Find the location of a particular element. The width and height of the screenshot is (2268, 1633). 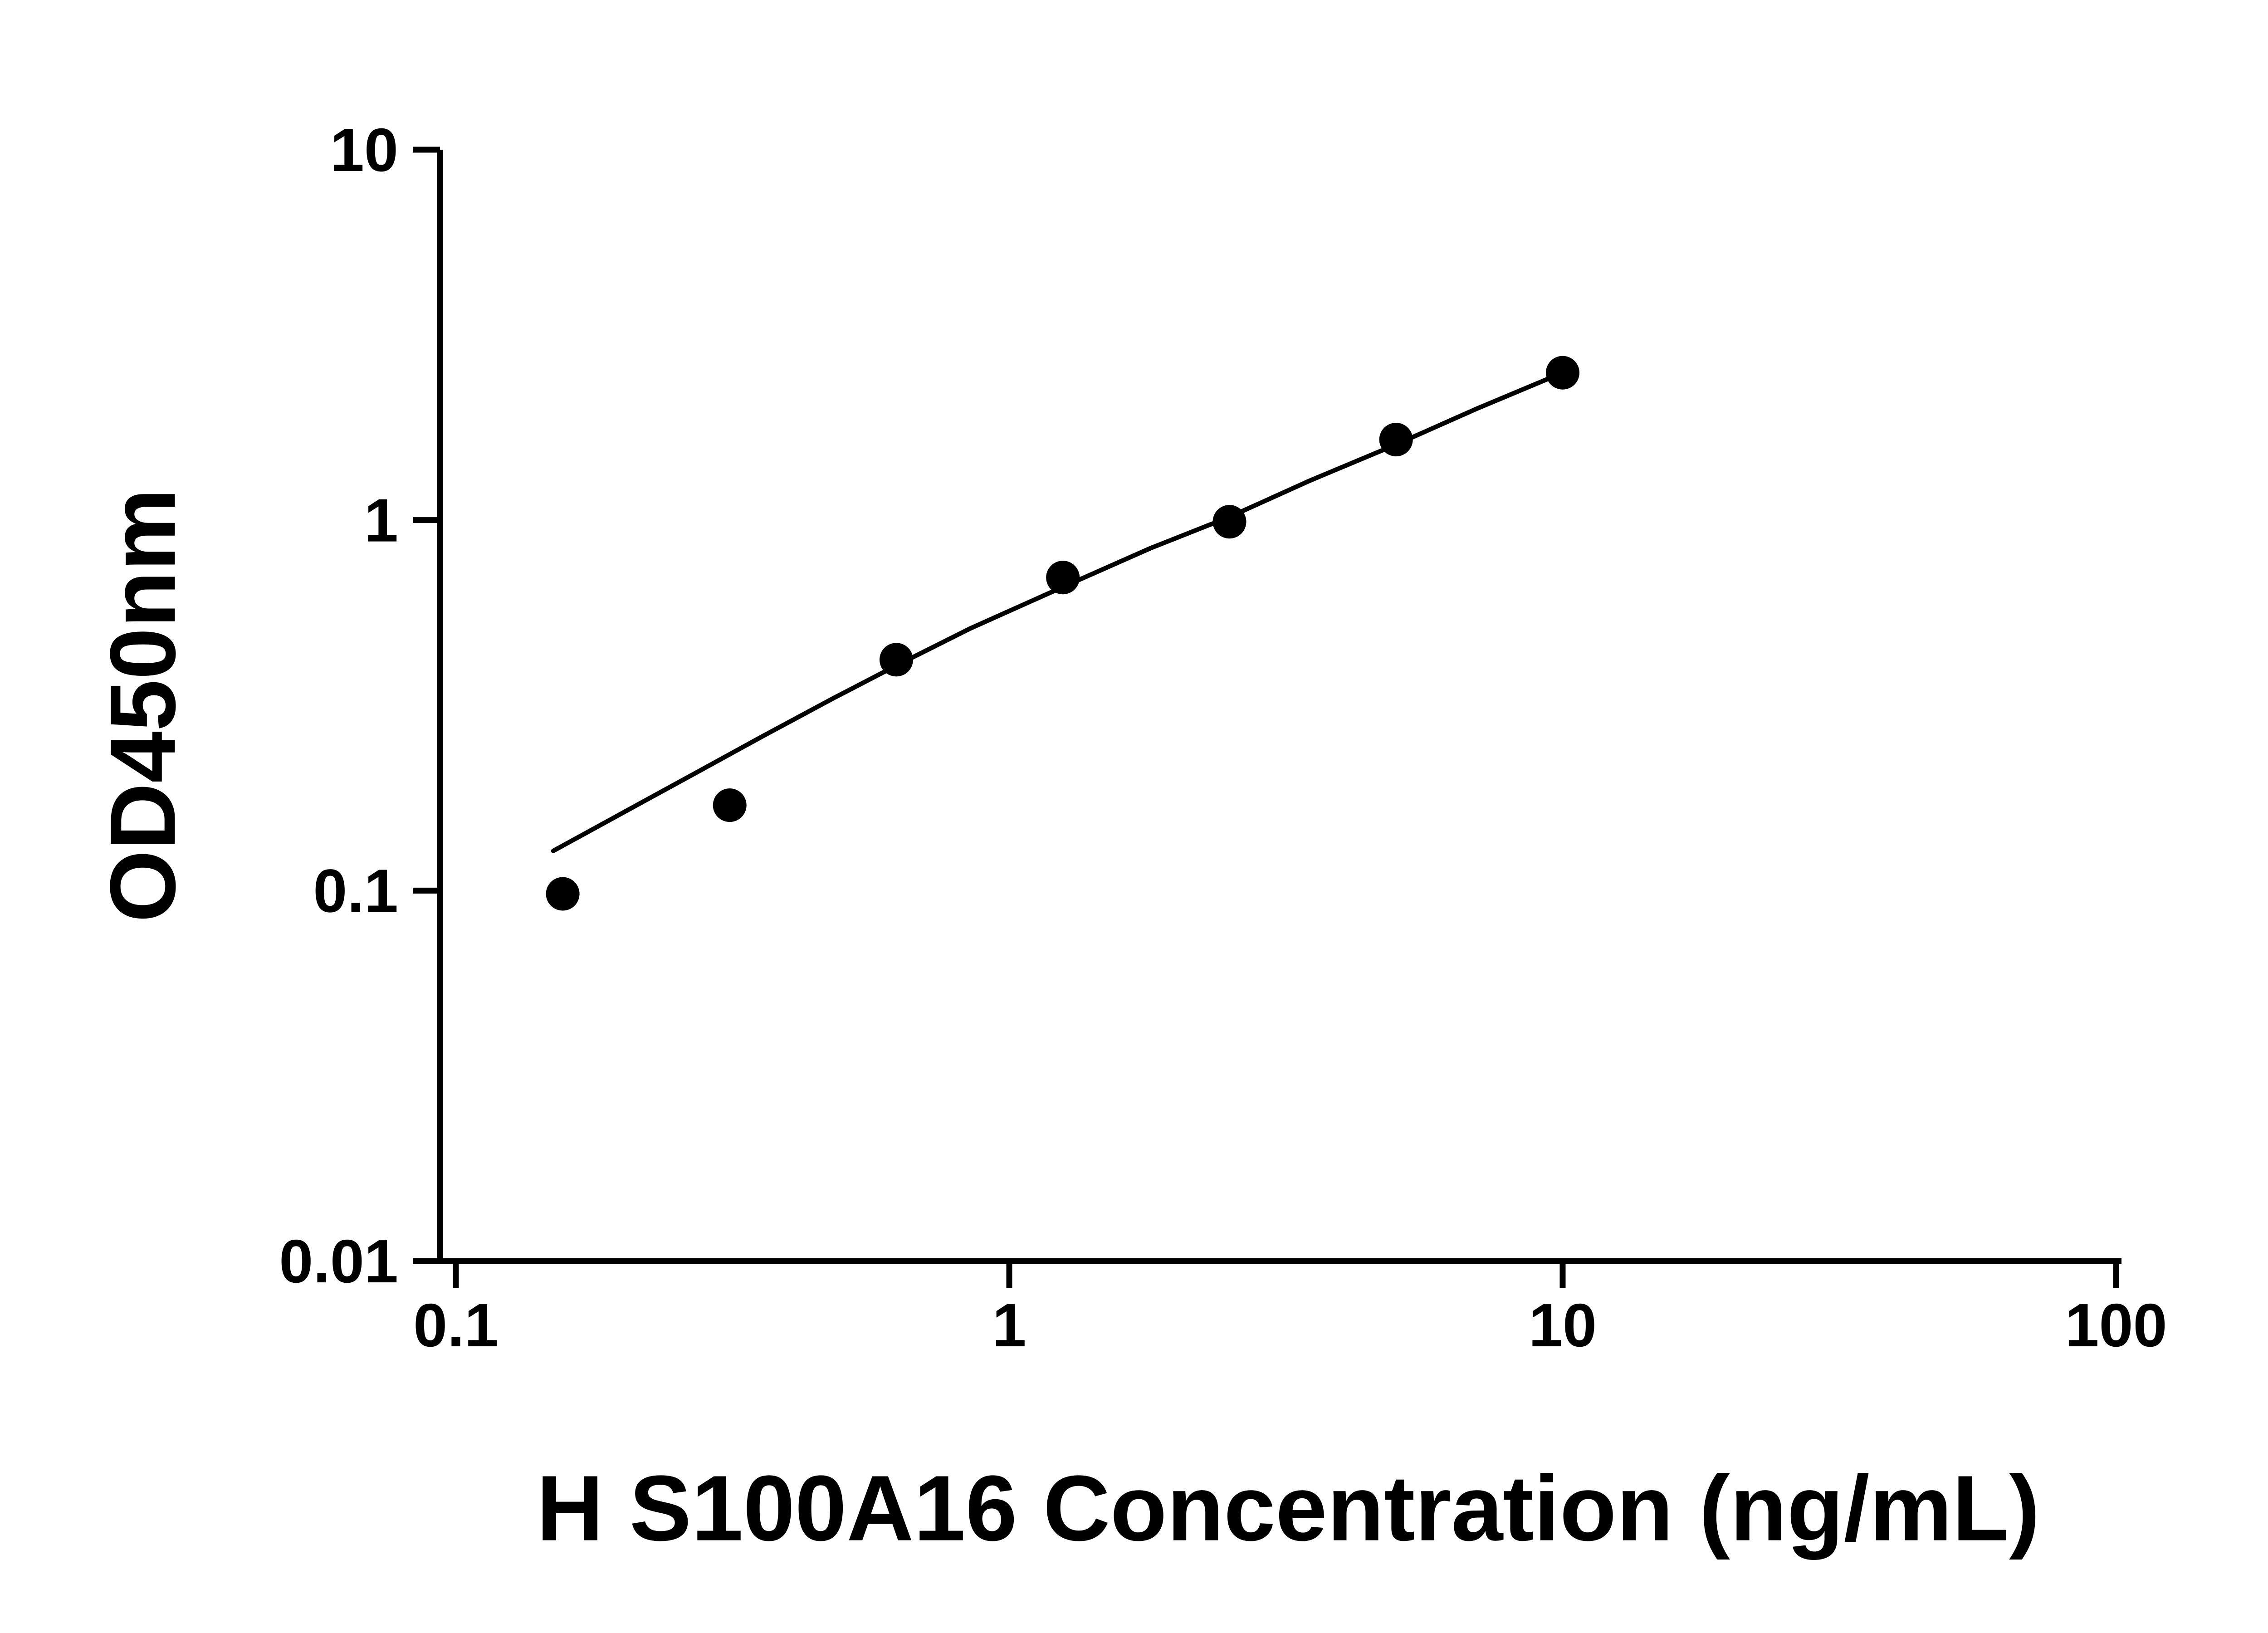

y-tick-label: 0.1 is located at coordinates (356, 890).